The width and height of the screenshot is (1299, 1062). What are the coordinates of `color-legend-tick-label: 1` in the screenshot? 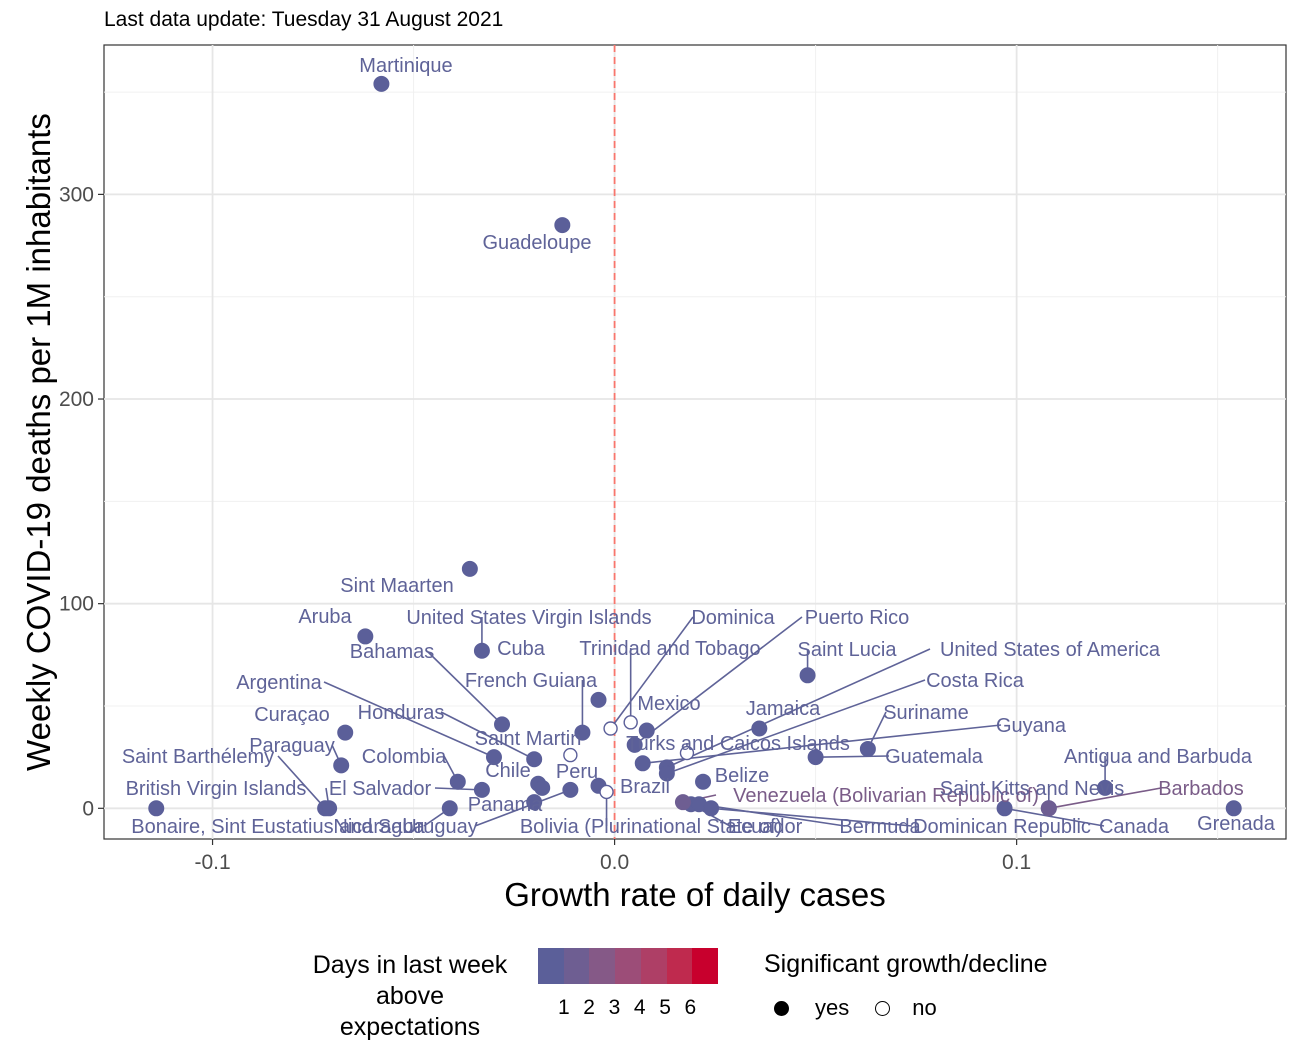 It's located at (564, 1007).